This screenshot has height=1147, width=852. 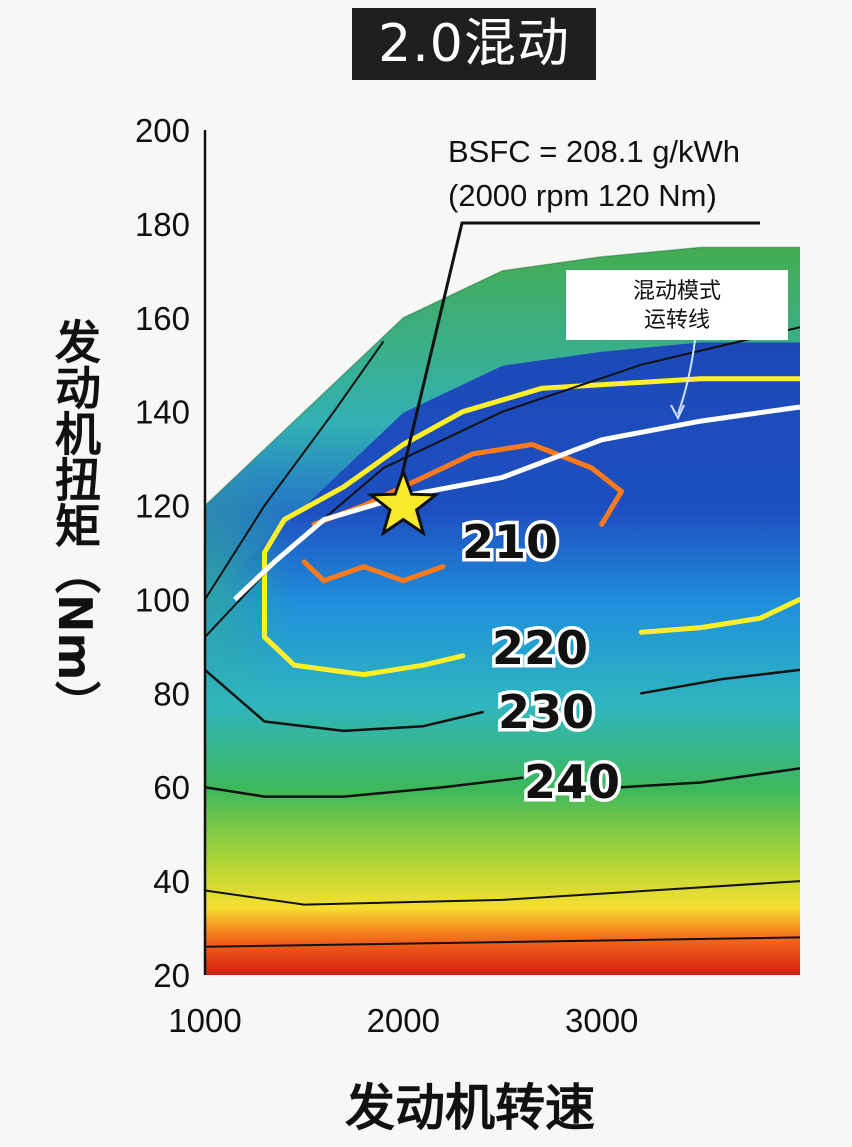 What do you see at coordinates (171, 975) in the screenshot?
I see `y-tick-20: 20` at bounding box center [171, 975].